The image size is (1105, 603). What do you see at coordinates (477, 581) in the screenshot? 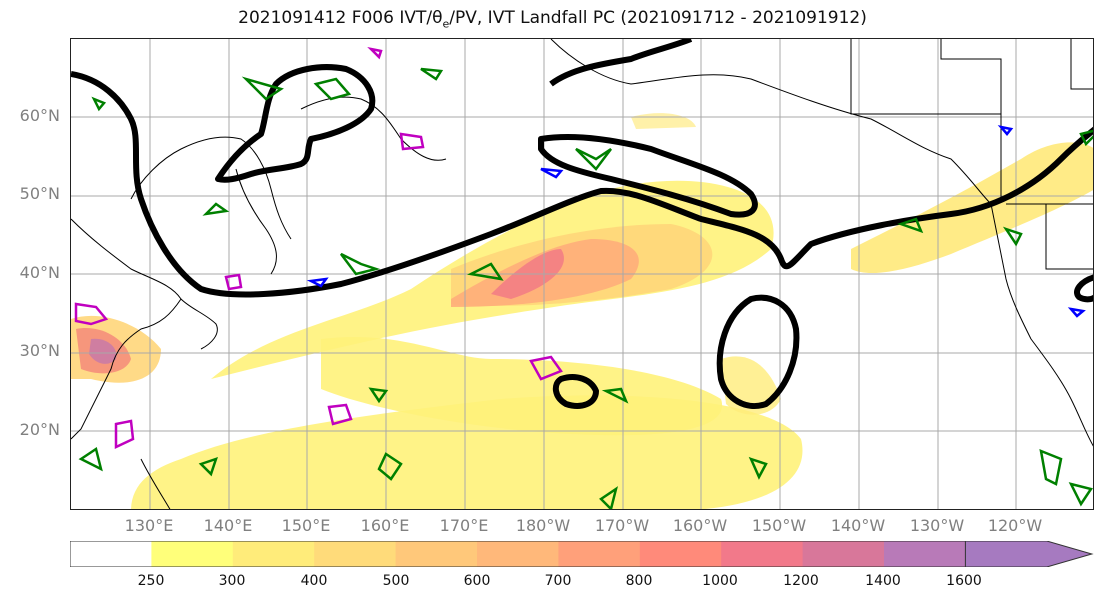
I see `colorbar-tick-600: 600` at bounding box center [477, 581].